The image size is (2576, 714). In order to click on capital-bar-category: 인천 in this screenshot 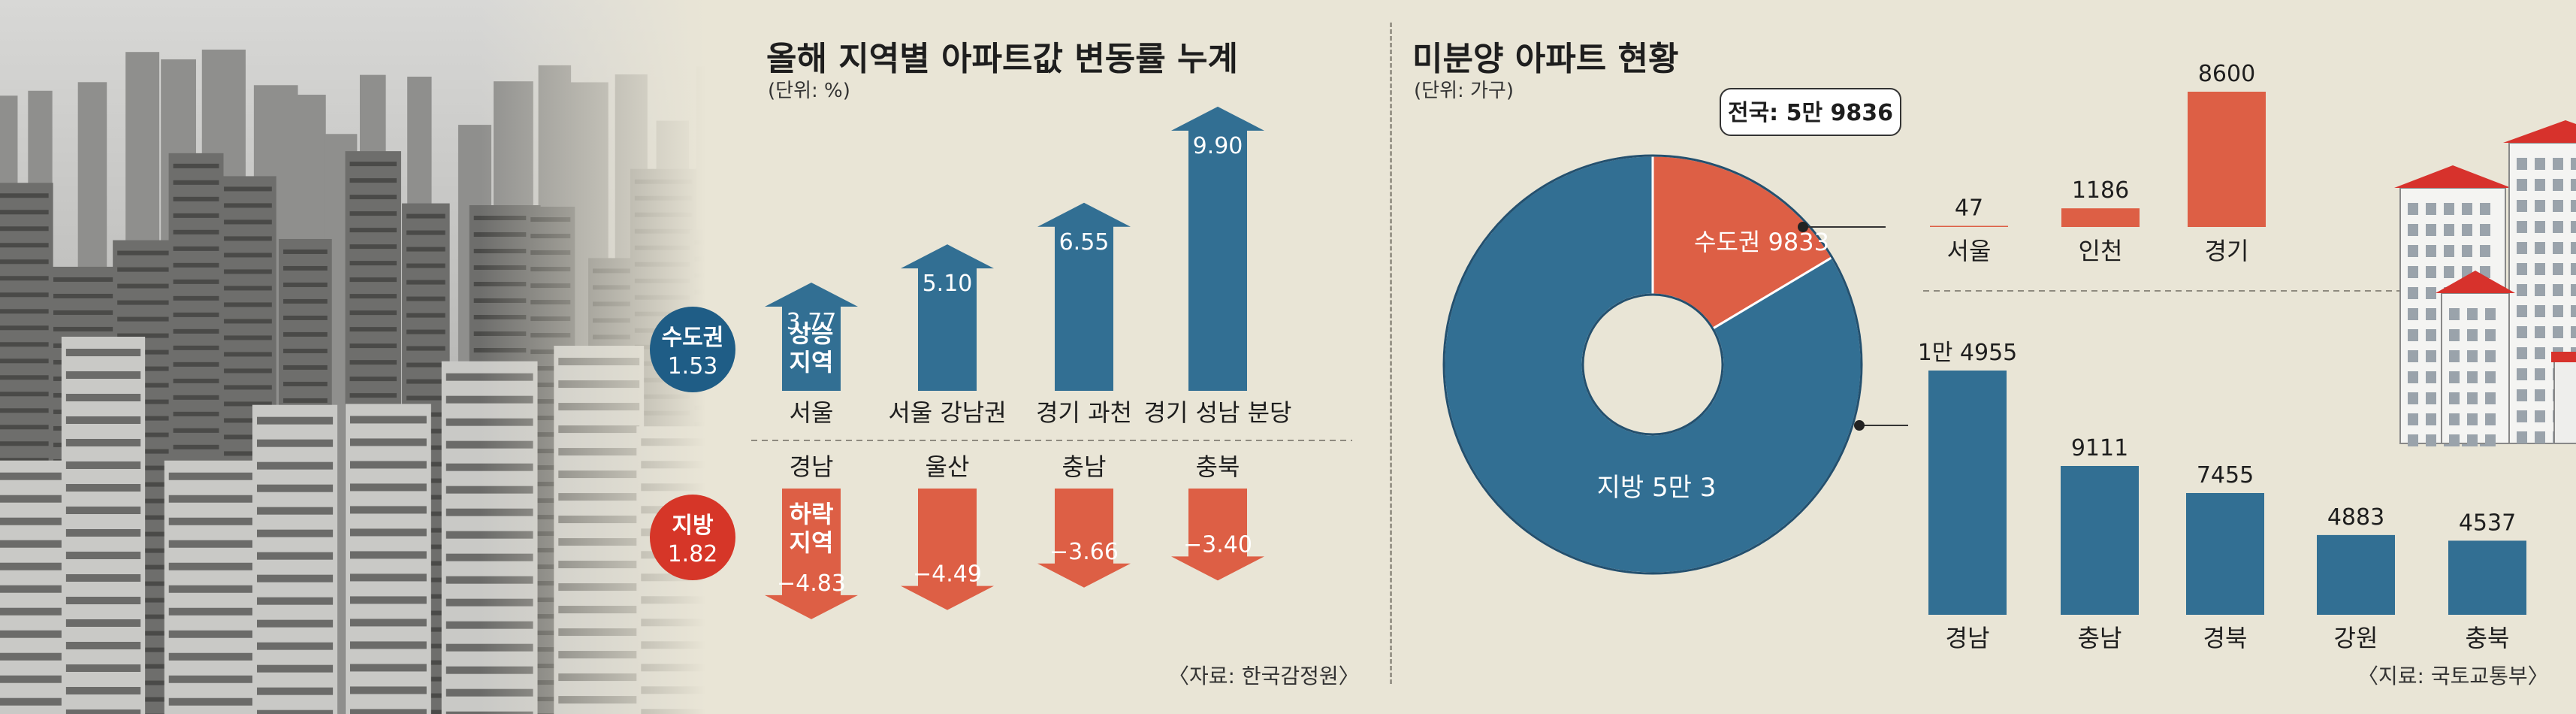, I will do `click(2101, 251)`.